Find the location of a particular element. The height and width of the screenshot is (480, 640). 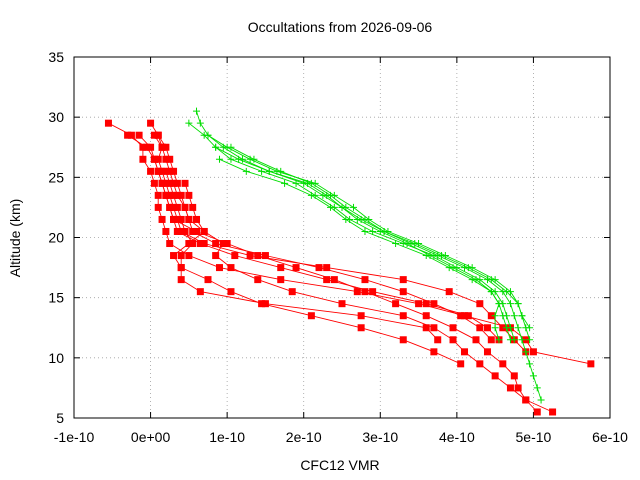

y-tick-label: 35 is located at coordinates (56, 57).